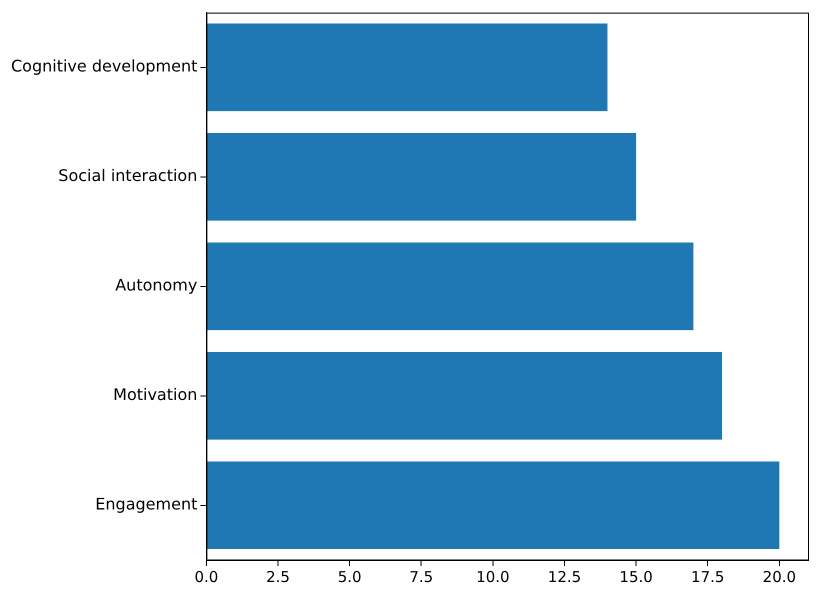 The width and height of the screenshot is (834, 594). Describe the element at coordinates (155, 394) in the screenshot. I see `y-tick-label: Motivation` at that location.